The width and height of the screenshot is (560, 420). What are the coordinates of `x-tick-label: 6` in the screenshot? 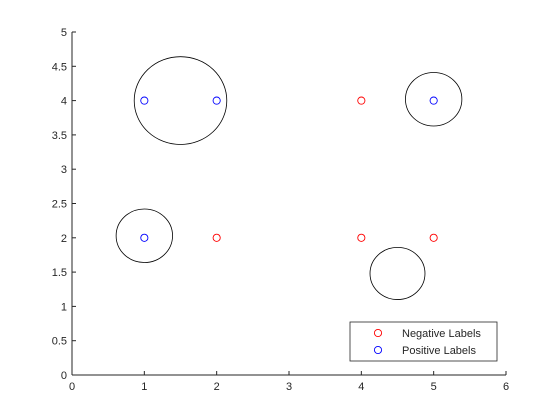 It's located at (506, 387).